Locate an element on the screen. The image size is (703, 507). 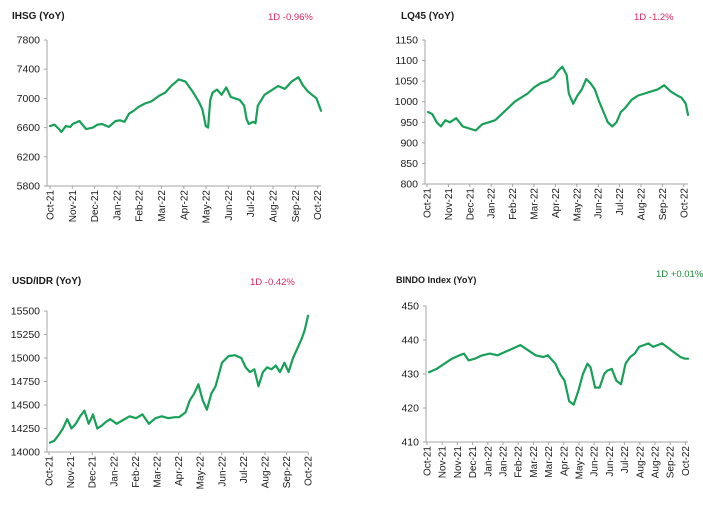
y-tick-label: 7800 is located at coordinates (29, 41).